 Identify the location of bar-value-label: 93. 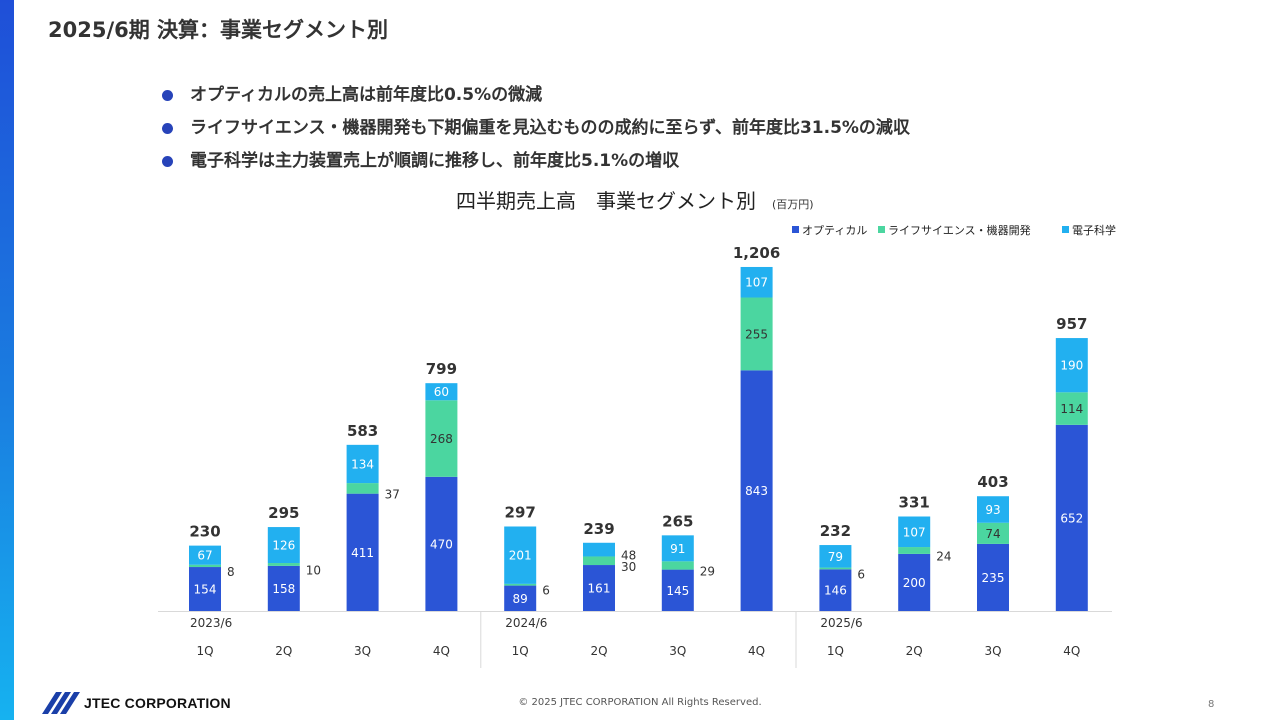
(992, 510).